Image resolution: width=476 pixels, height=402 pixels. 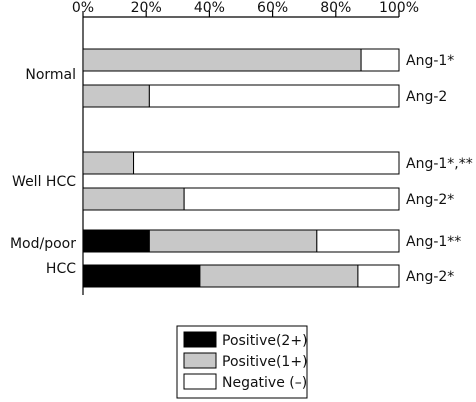 I want to click on x-tick-label: 60%, so click(x=272, y=8).